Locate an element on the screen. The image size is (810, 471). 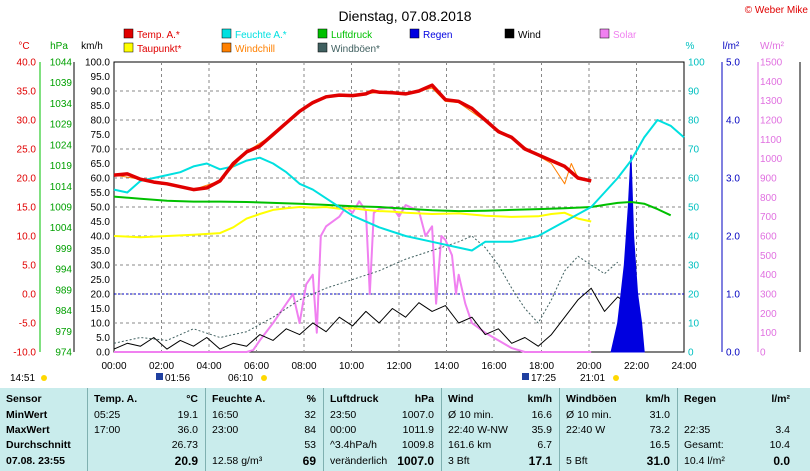
press-max-time: 00:00 is located at coordinates (343, 430).